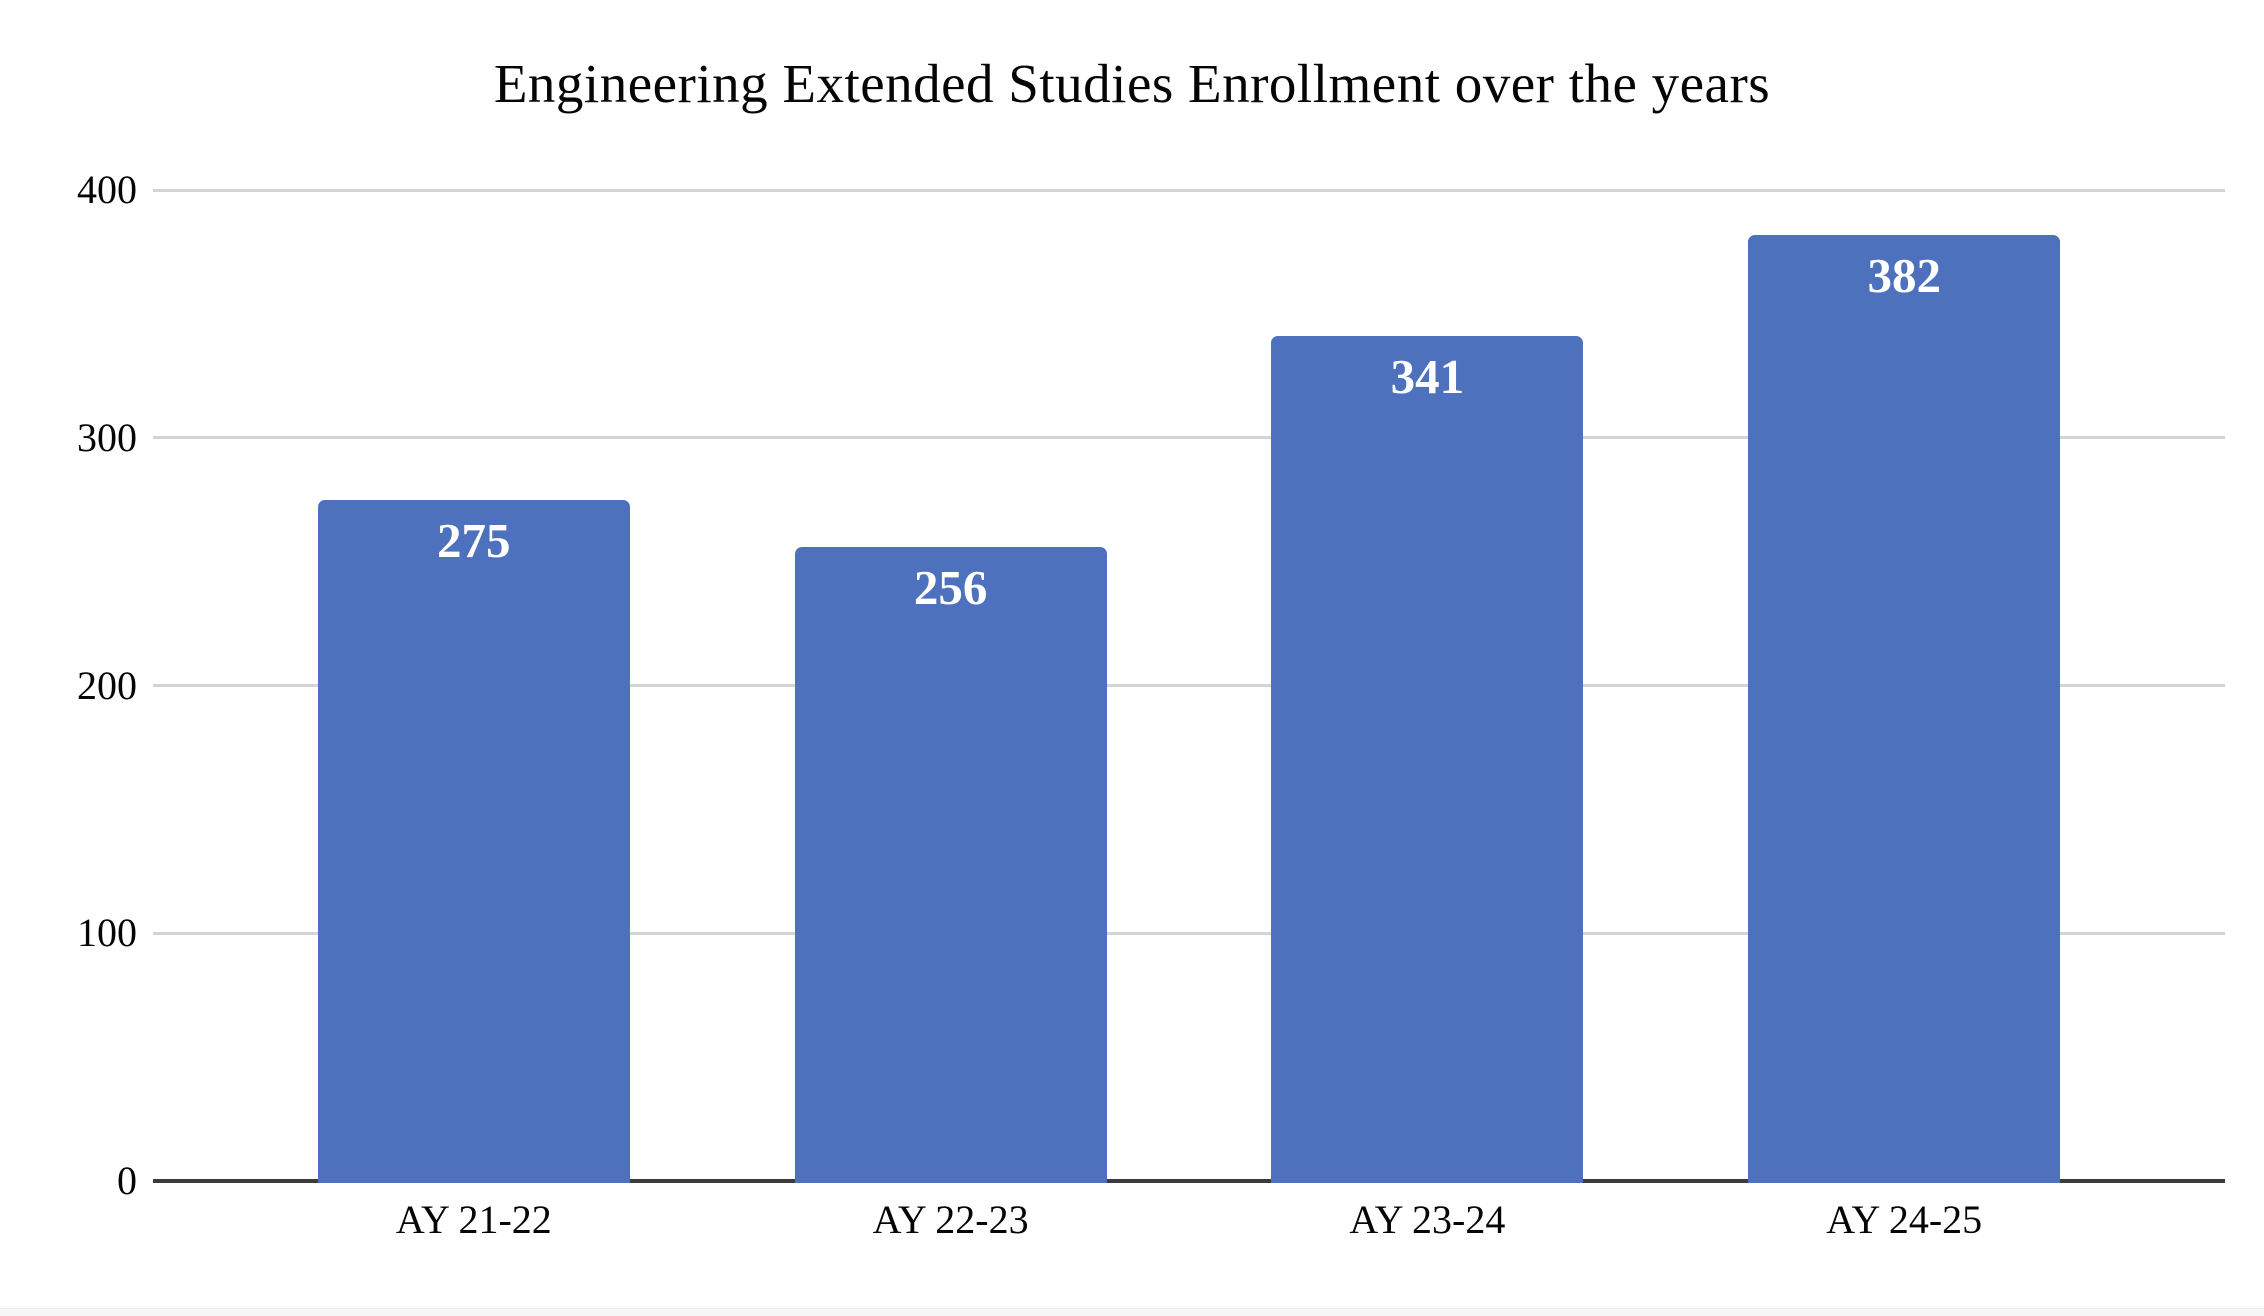 This screenshot has height=1316, width=2264. What do you see at coordinates (107, 189) in the screenshot?
I see `y-axis-tick-label-400: 400` at bounding box center [107, 189].